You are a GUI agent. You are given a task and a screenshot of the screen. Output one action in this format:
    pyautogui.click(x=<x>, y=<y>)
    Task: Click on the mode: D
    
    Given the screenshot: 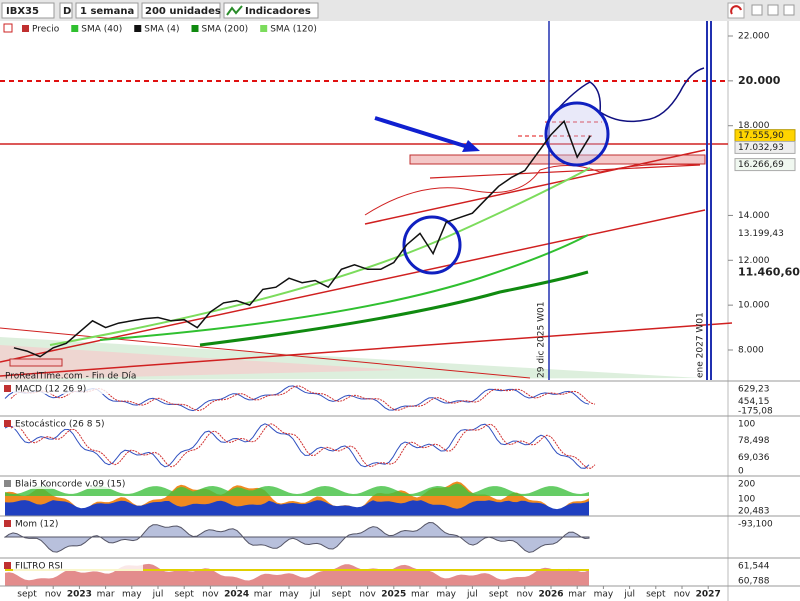 What is the action you would take?
    pyautogui.click(x=67, y=11)
    